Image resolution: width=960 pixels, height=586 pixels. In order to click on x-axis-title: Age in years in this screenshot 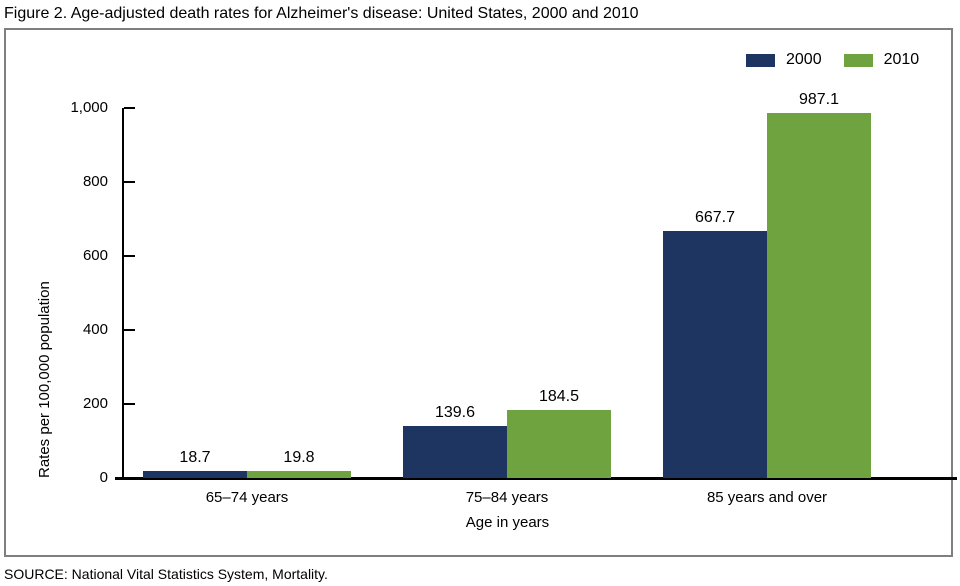, I will do `click(507, 522)`.